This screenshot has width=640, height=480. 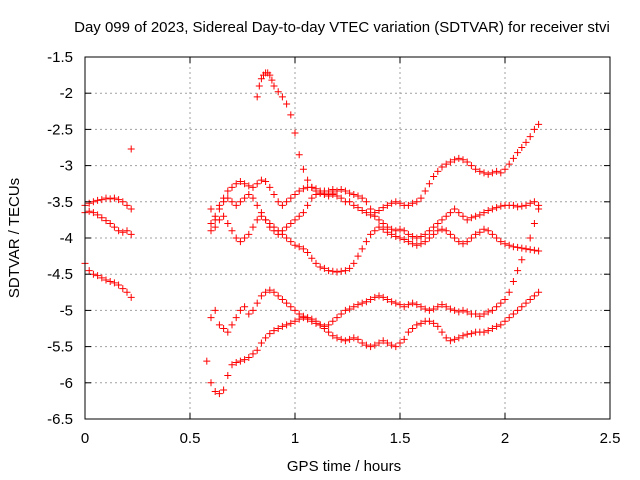 I want to click on y-tick-label: -5, so click(x=66, y=310).